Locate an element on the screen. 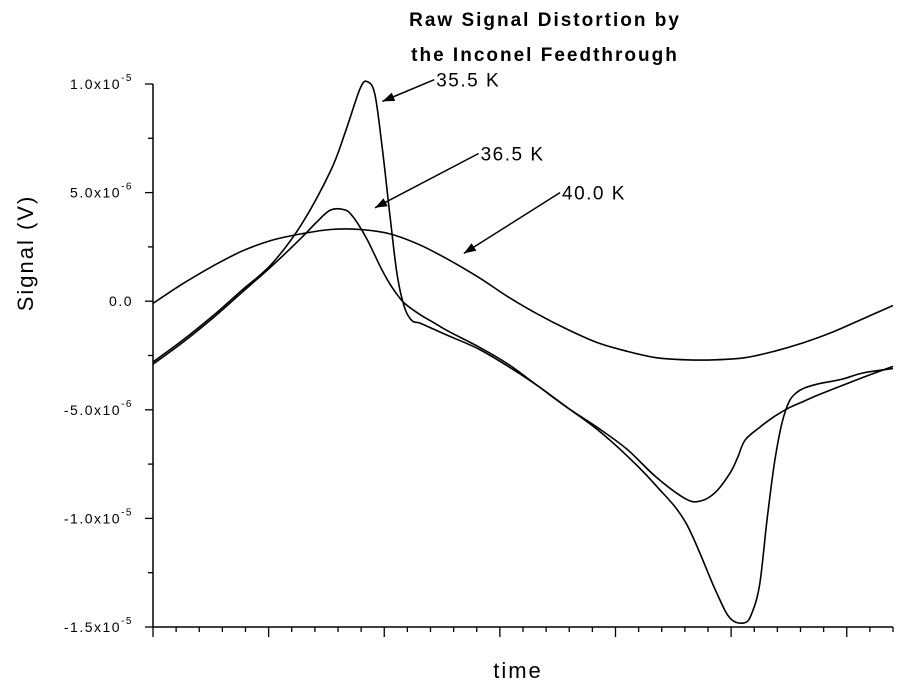 This screenshot has height=685, width=906. annotations: 35.5 K 36.5 K 40.0 K is located at coordinates (500, 163).